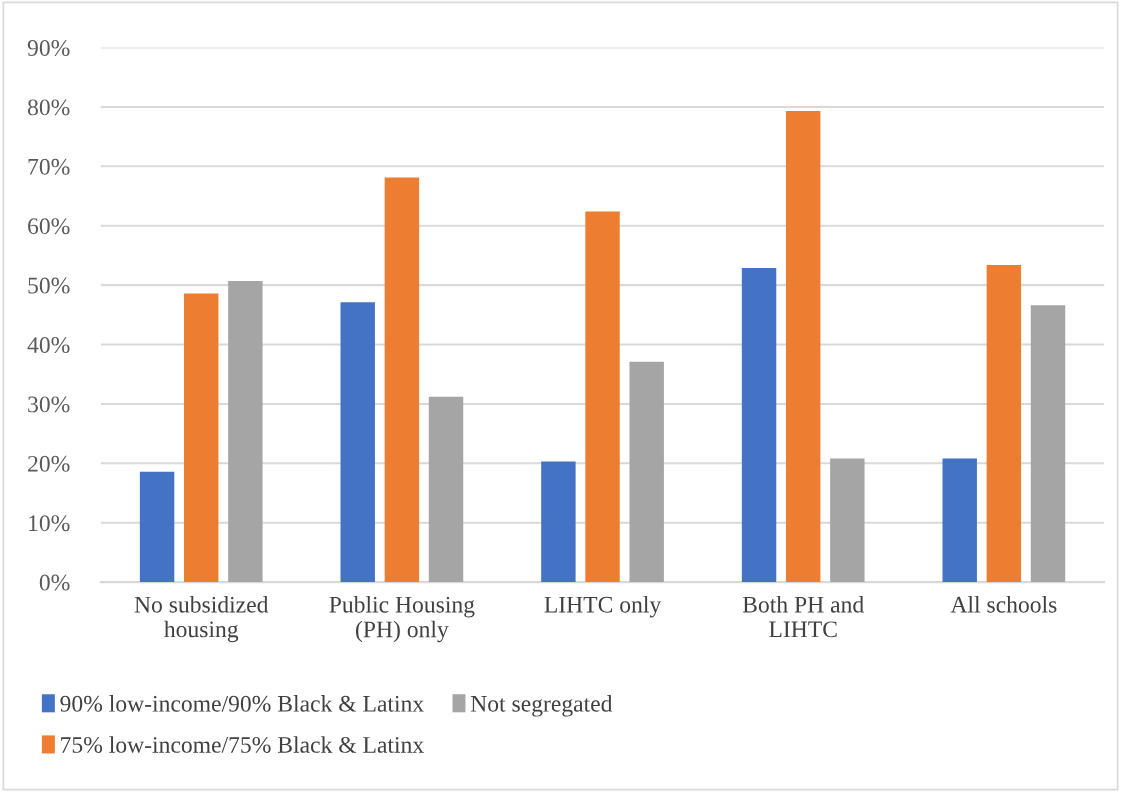 This screenshot has width=1121, height=792. What do you see at coordinates (48, 48) in the screenshot?
I see `y-tick-label: 90%` at bounding box center [48, 48].